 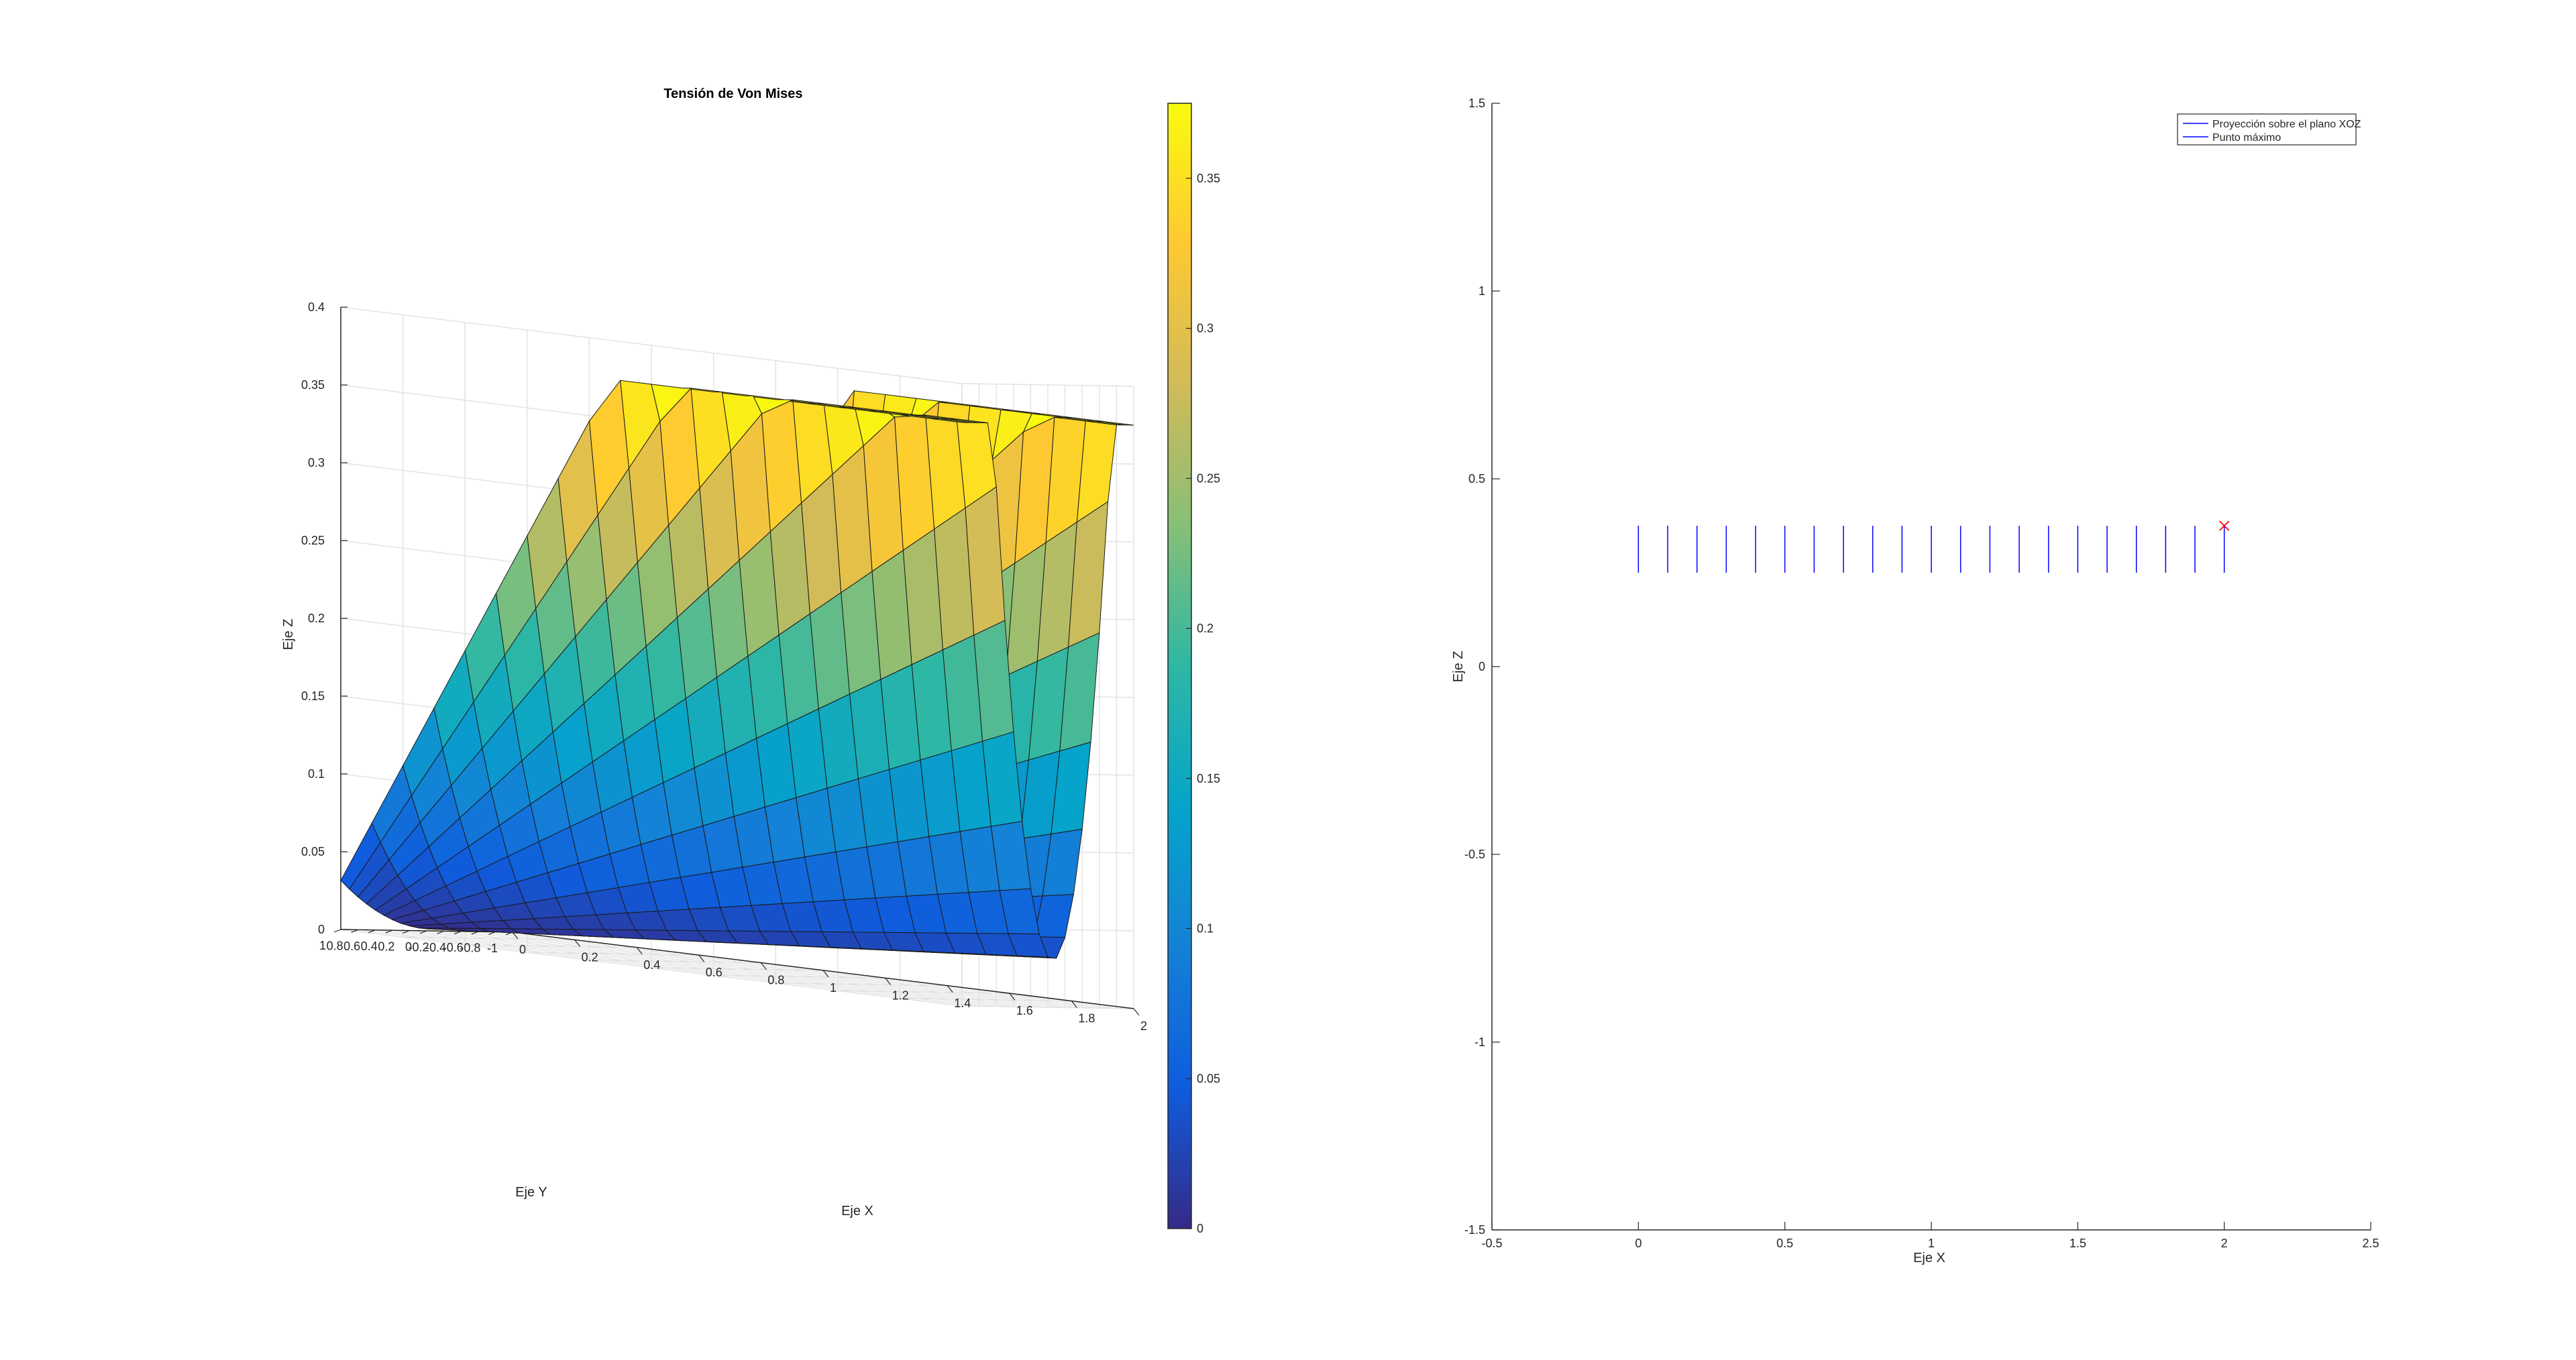 What do you see at coordinates (1024, 1010) in the screenshot?
I see `x-tick-label: 1.6` at bounding box center [1024, 1010].